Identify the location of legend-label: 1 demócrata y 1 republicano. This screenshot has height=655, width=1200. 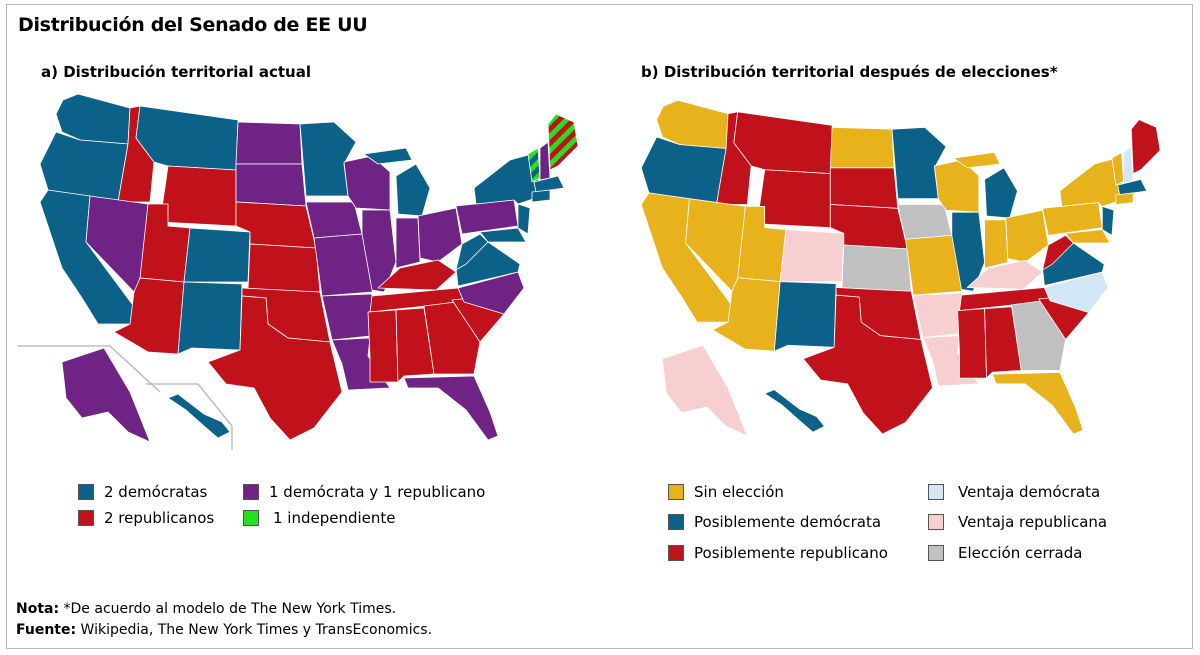
(377, 492).